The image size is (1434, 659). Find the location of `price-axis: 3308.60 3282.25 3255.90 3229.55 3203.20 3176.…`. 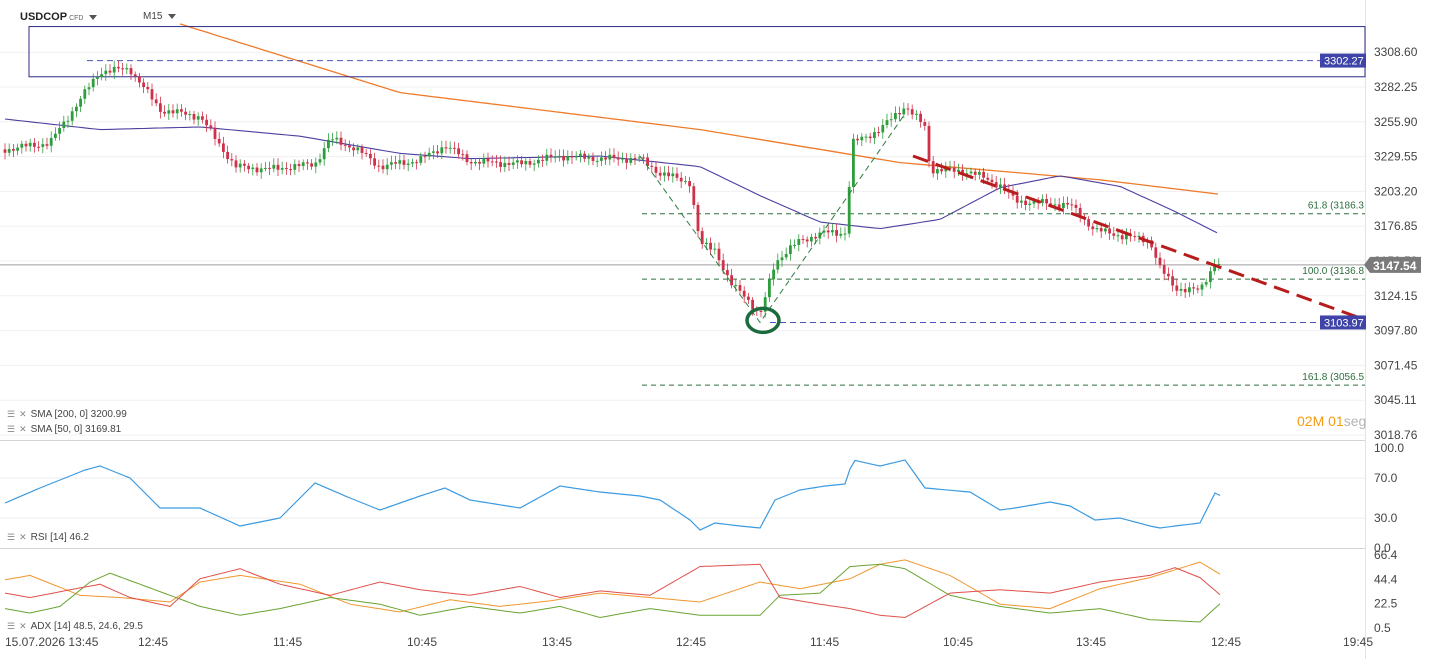

price-axis: 3308.60 3282.25 3255.90 3229.55 3203.20 3176.… is located at coordinates (1396, 340).